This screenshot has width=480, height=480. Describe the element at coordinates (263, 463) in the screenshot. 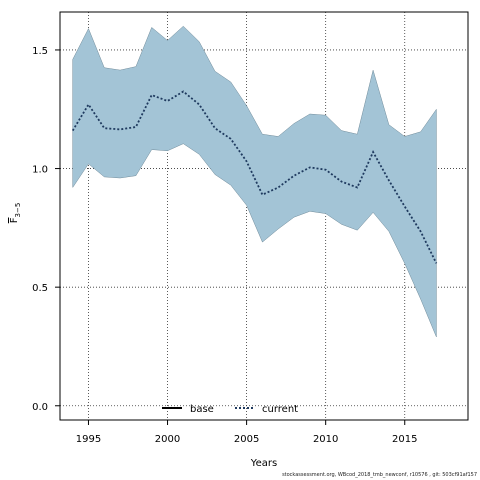

I see `x-axis-title: Years` at that location.